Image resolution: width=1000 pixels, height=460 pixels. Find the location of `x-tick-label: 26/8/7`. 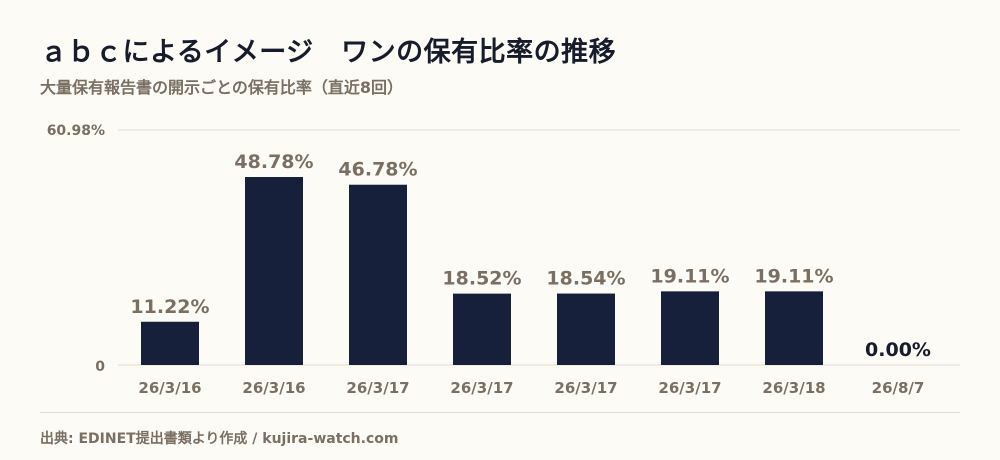

x-tick-label: 26/8/7 is located at coordinates (898, 388).